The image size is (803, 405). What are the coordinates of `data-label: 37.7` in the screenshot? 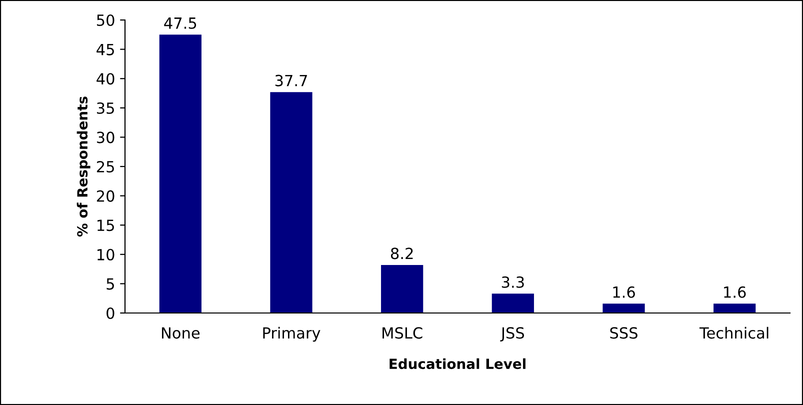 It's located at (291, 80).